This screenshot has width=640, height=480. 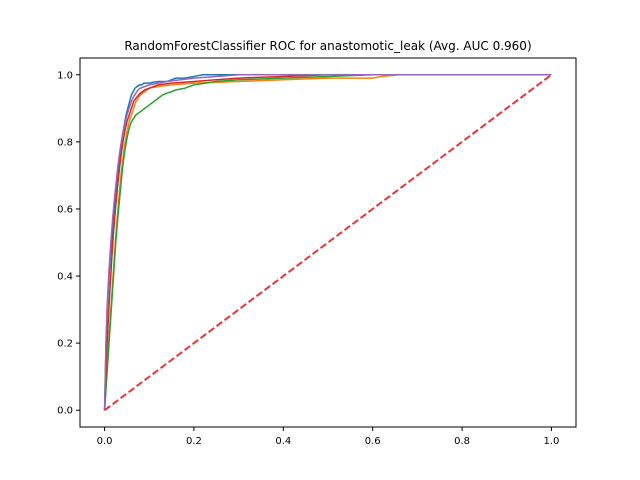 I want to click on x-tick-label: 0.4, so click(x=283, y=441).